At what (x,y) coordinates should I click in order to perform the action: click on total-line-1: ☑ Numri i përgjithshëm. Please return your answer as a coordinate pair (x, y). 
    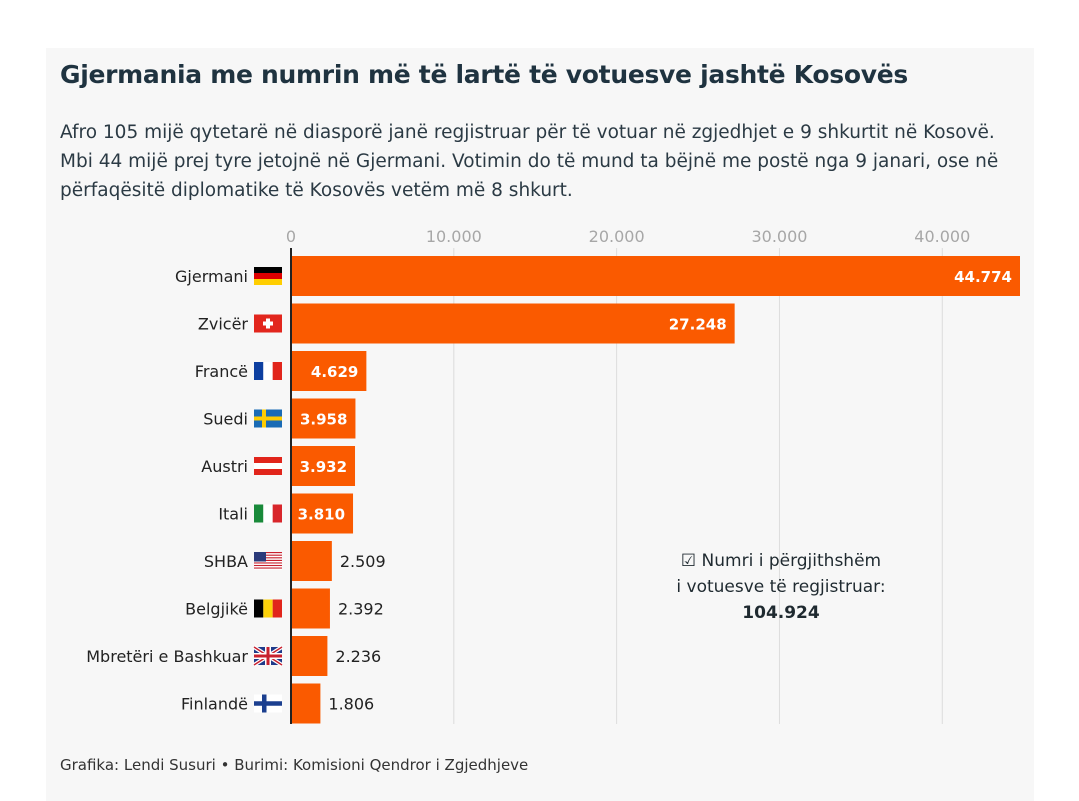
    Looking at the image, I should click on (781, 561).